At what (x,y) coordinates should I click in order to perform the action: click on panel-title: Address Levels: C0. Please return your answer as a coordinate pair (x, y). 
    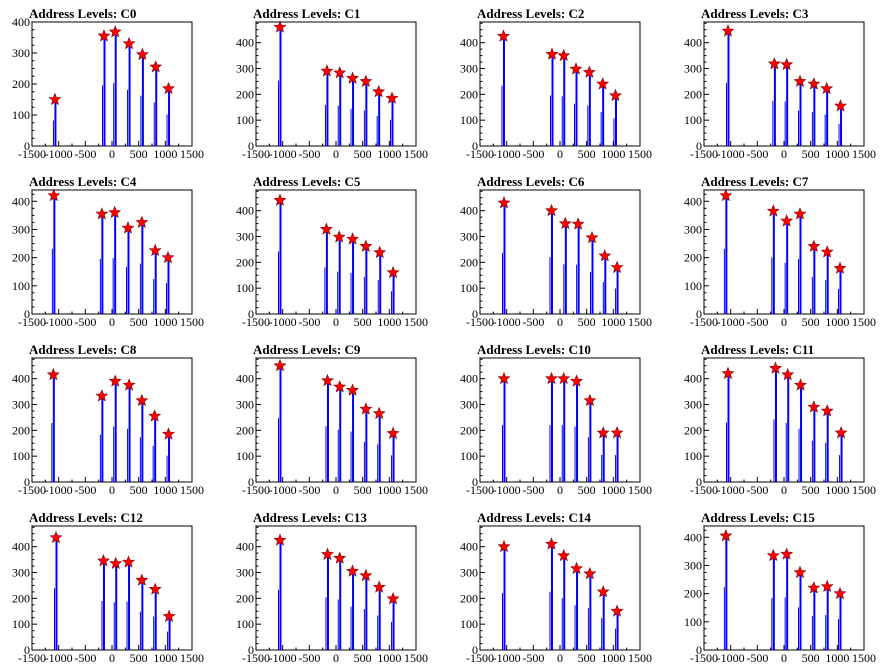
    Looking at the image, I should click on (82, 13).